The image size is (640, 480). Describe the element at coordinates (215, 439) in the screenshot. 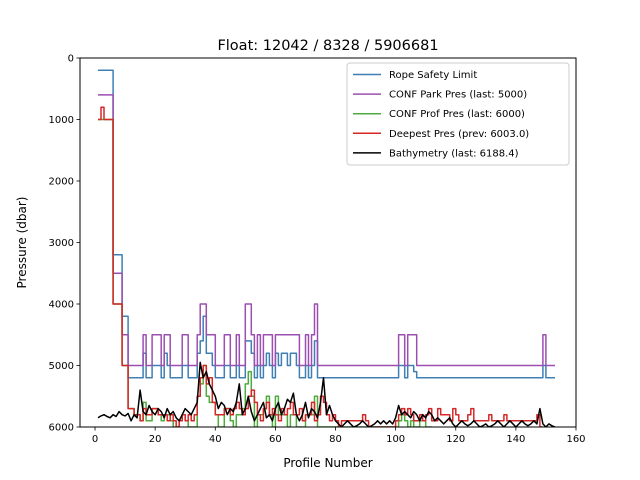

I see `x-tick-label: 40` at that location.